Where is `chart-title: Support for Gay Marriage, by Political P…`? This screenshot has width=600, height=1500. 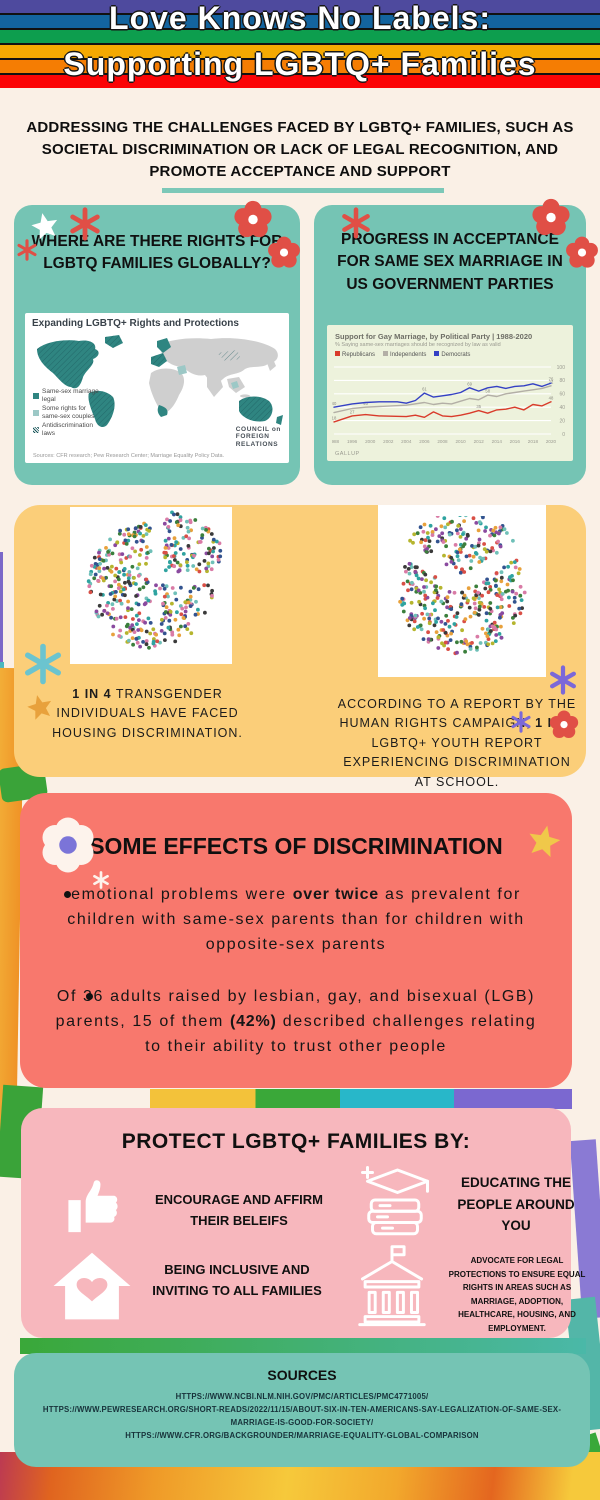
chart-title: Support for Gay Marriage, by Political P… is located at coordinates (434, 336).